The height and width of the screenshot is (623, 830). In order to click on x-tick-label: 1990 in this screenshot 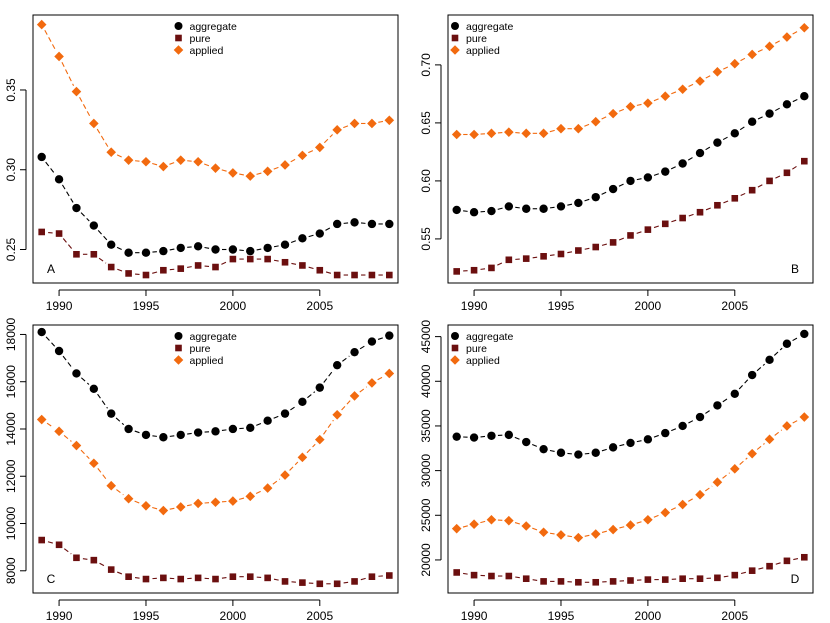, I will do `click(59, 616)`.